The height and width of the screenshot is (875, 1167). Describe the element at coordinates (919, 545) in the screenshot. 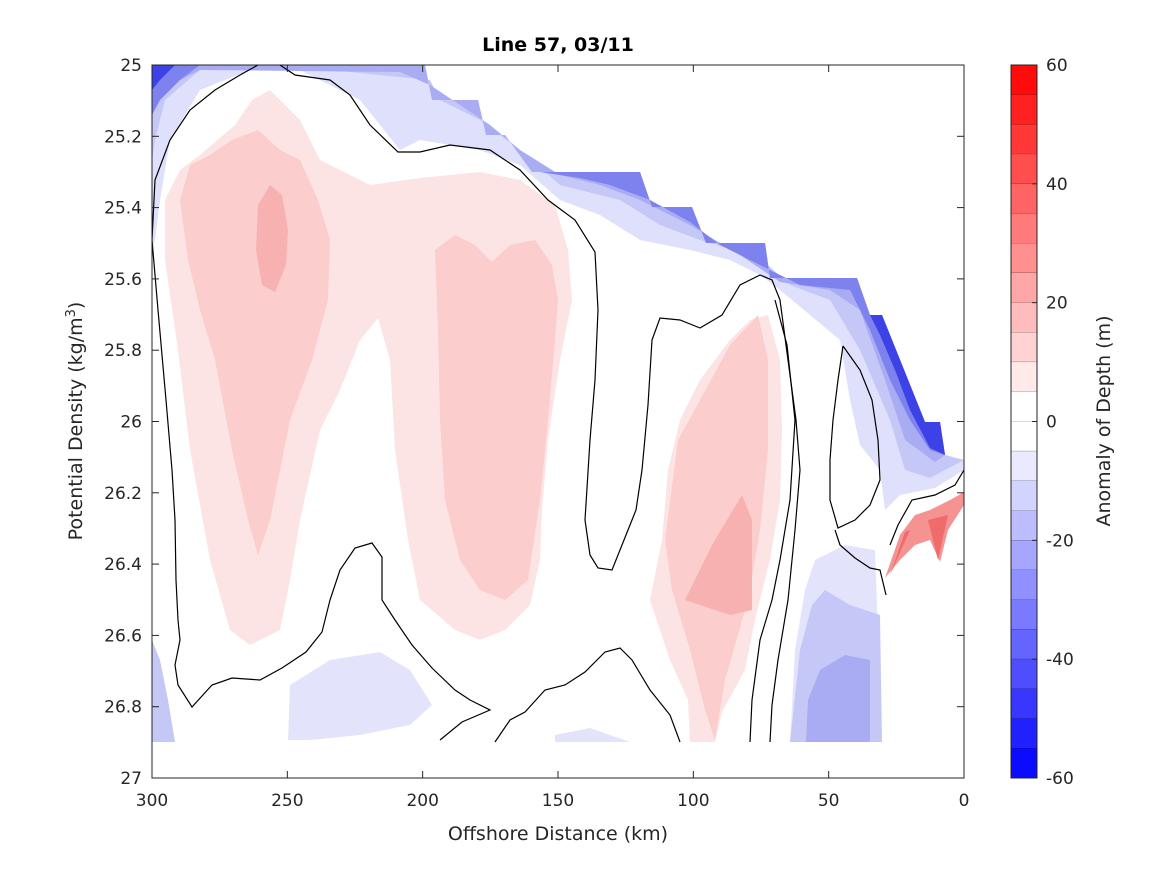

I see `positive-nearshore-slivers-strong` at that location.